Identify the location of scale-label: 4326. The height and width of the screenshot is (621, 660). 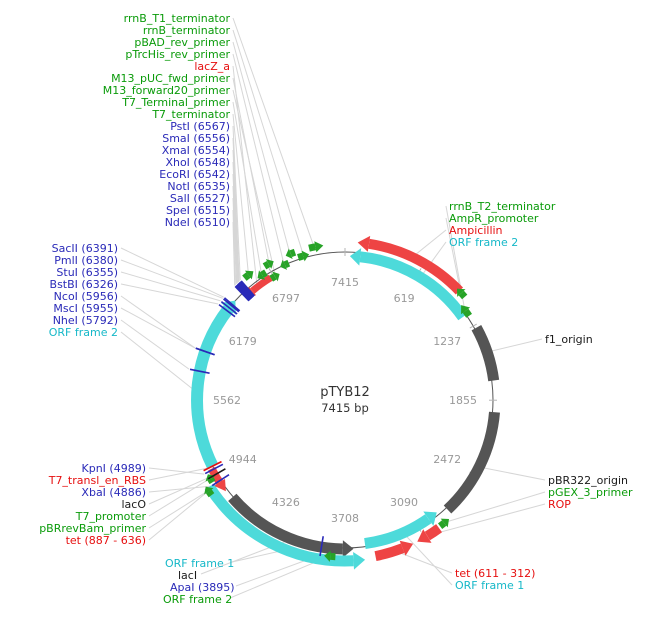
(286, 502).